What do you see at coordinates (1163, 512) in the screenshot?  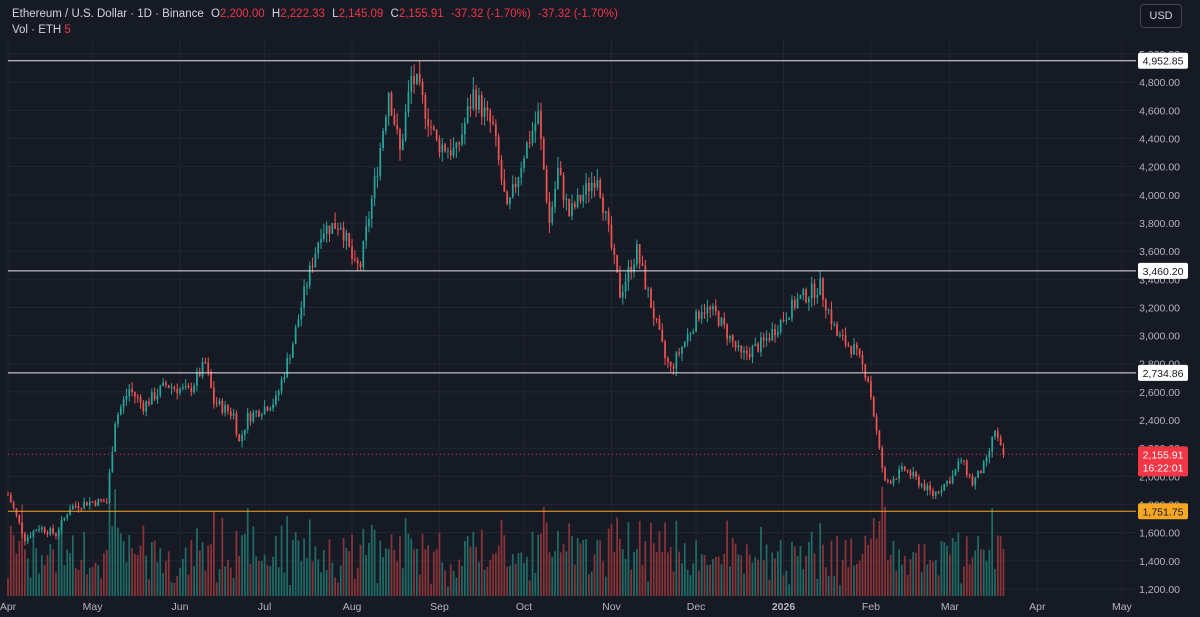 I see `svg-text: 1,751.75` at bounding box center [1163, 512].